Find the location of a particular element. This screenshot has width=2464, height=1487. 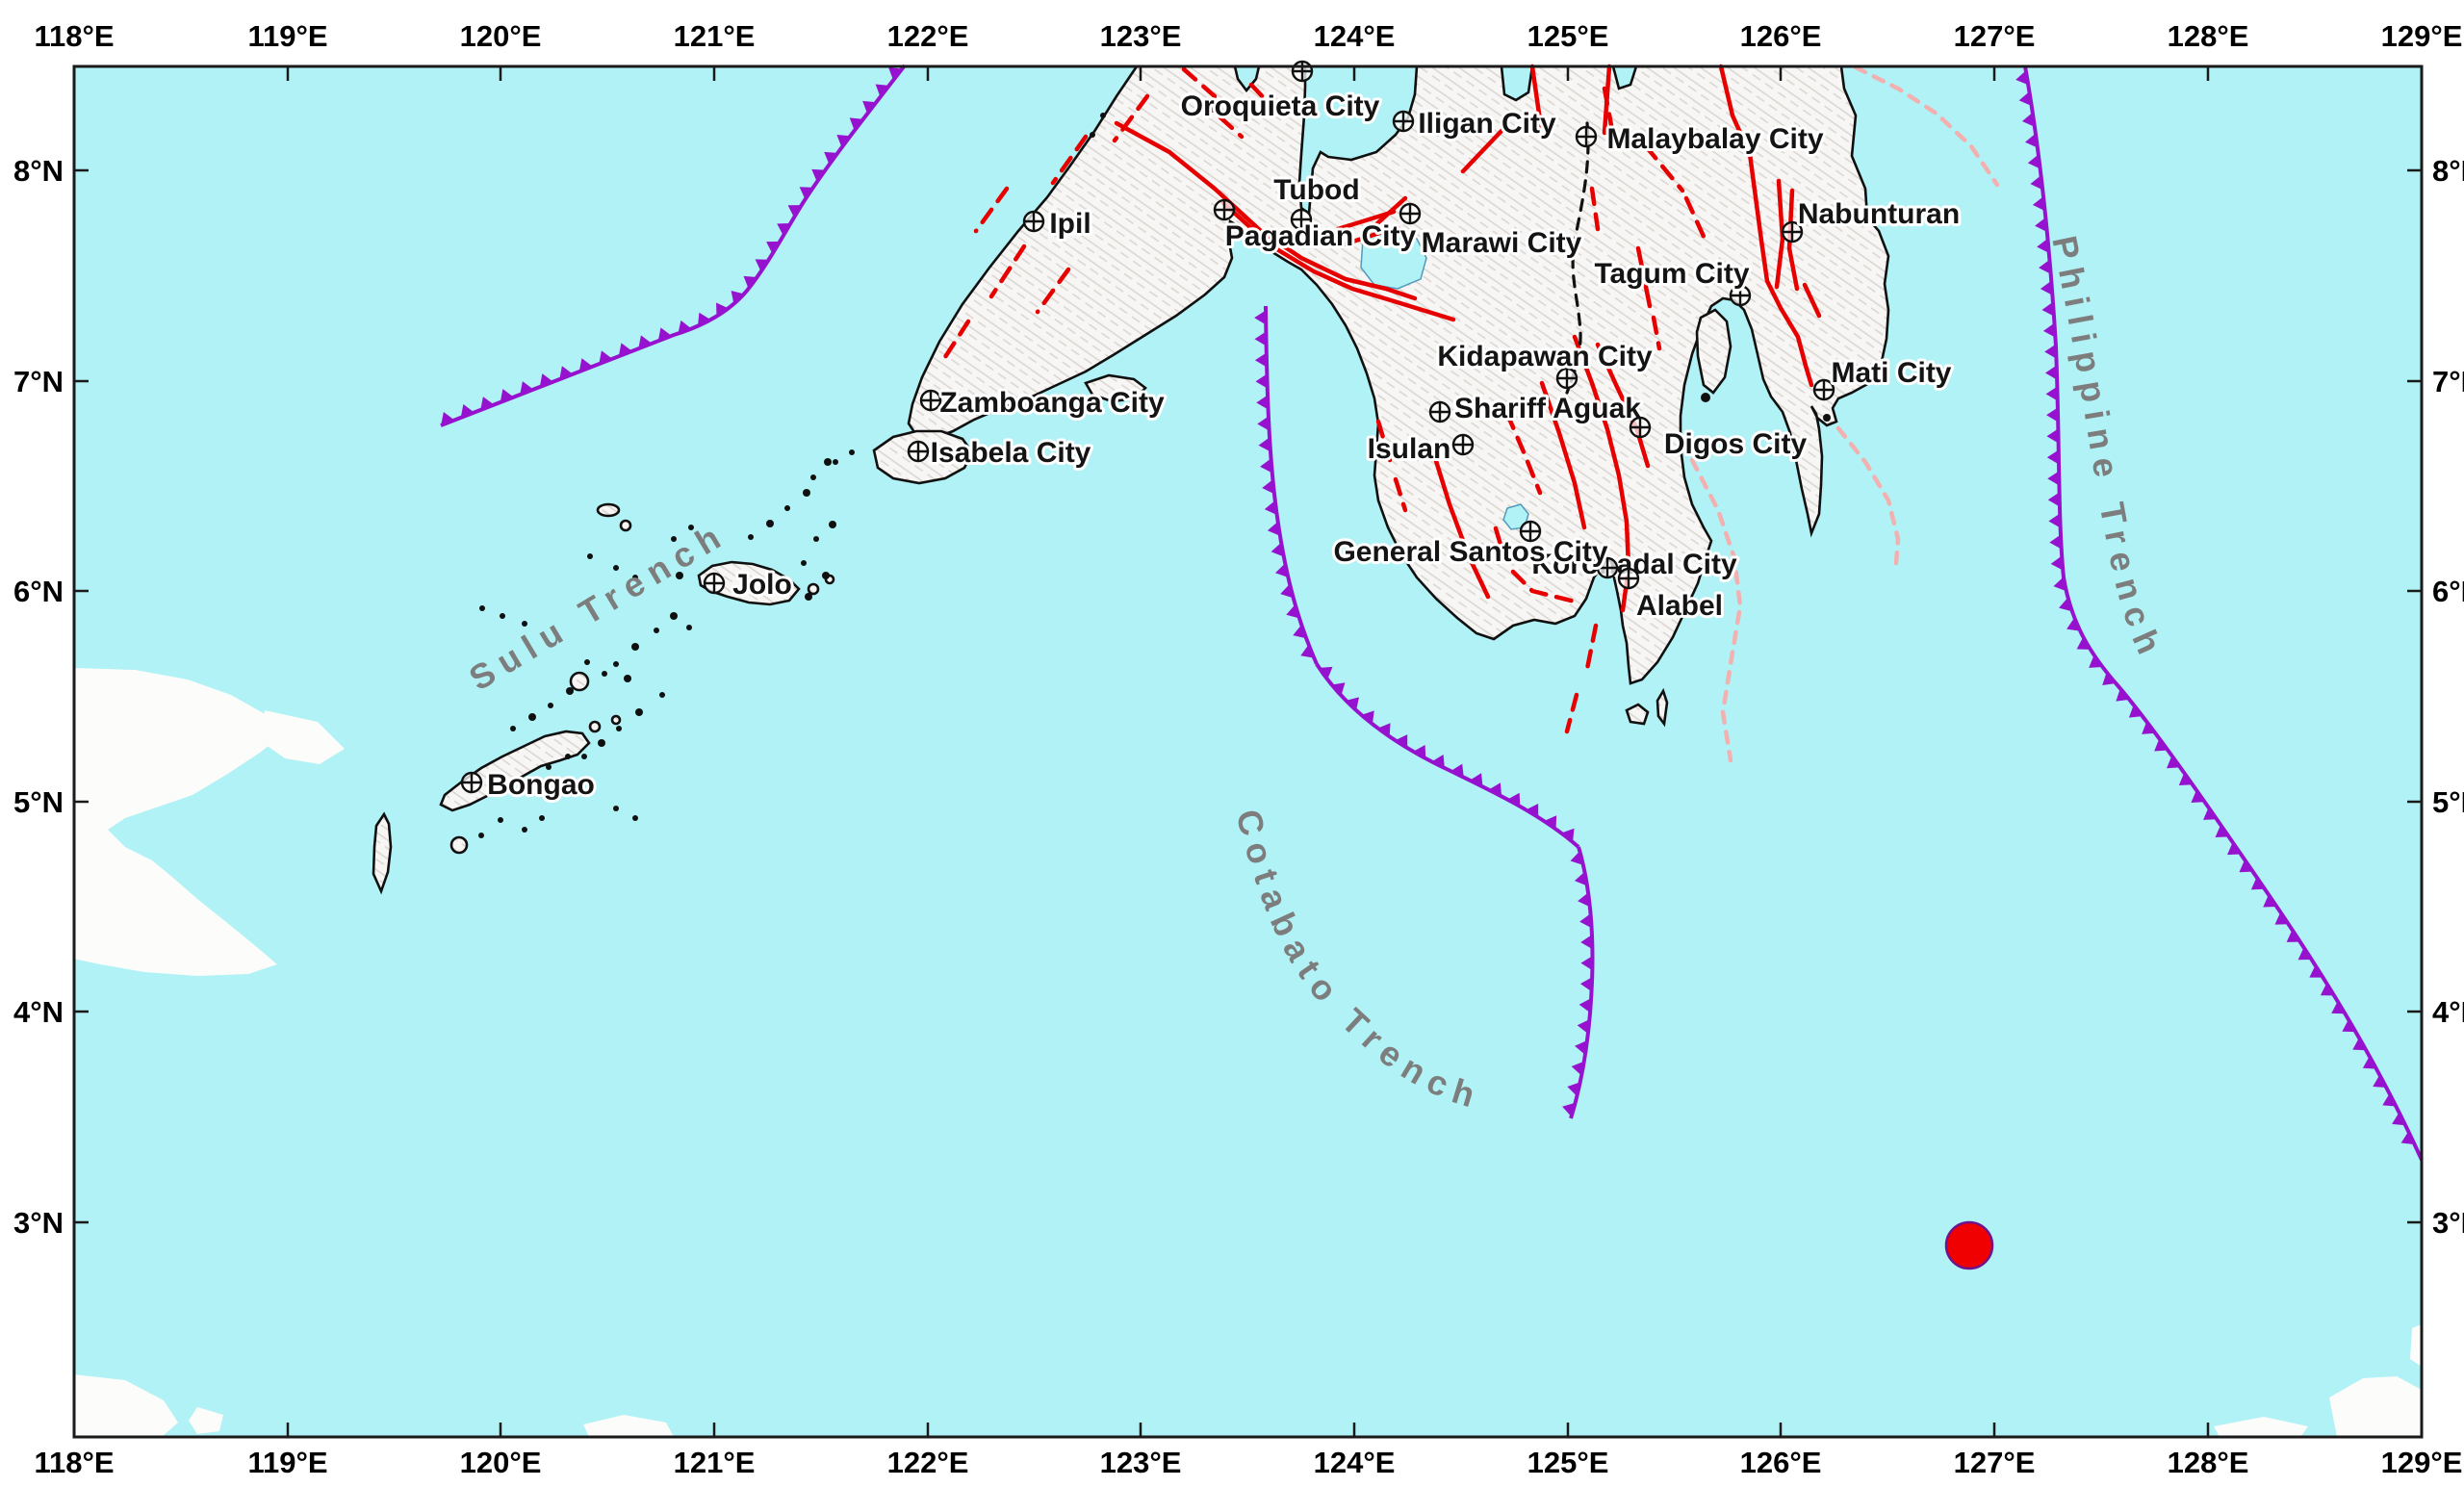

city-marker-nabunturan: Nabunturan is located at coordinates (1872, 219).